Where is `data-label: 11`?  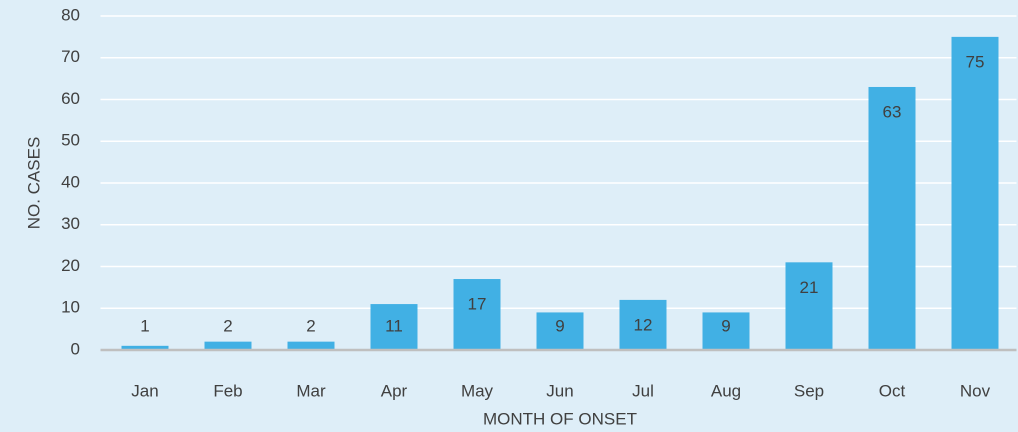 data-label: 11 is located at coordinates (394, 325).